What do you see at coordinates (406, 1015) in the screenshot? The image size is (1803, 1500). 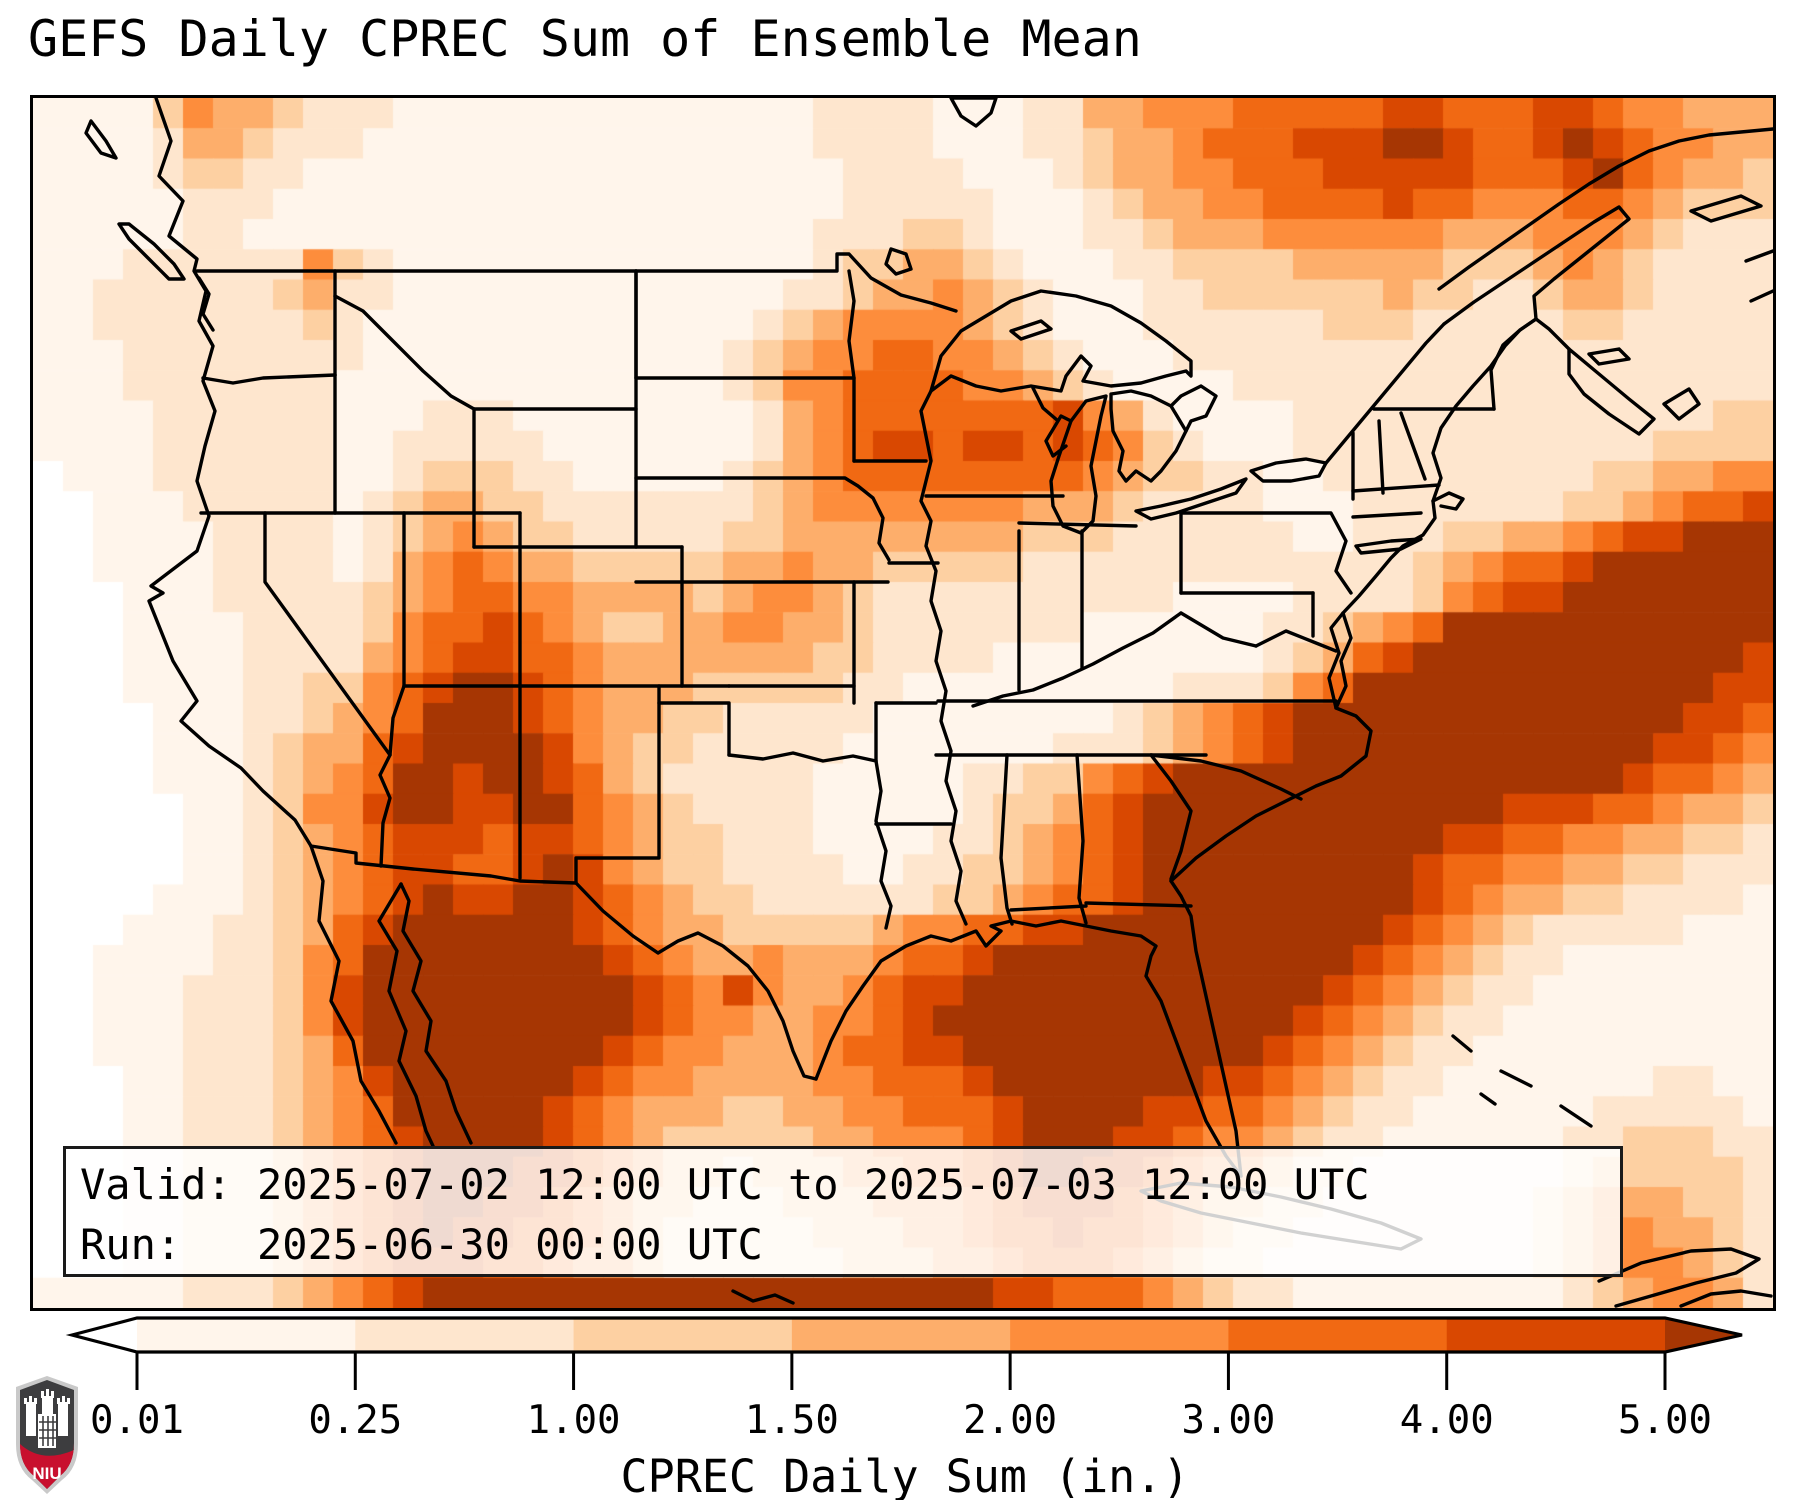 I see `baja-east-coast` at bounding box center [406, 1015].